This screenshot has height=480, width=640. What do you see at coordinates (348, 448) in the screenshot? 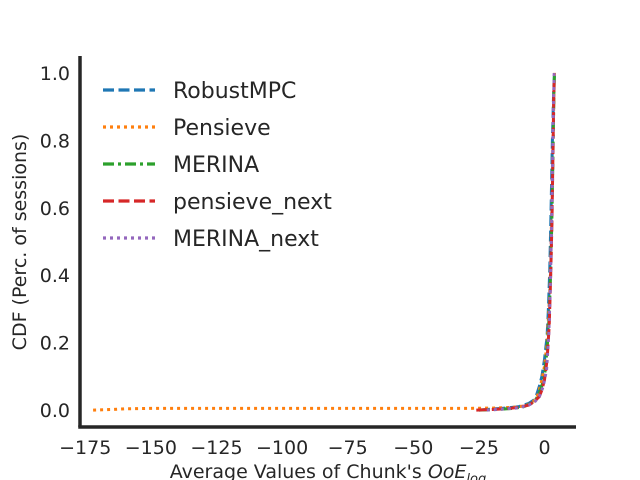
I see `x-tick-label: −75` at bounding box center [348, 448].